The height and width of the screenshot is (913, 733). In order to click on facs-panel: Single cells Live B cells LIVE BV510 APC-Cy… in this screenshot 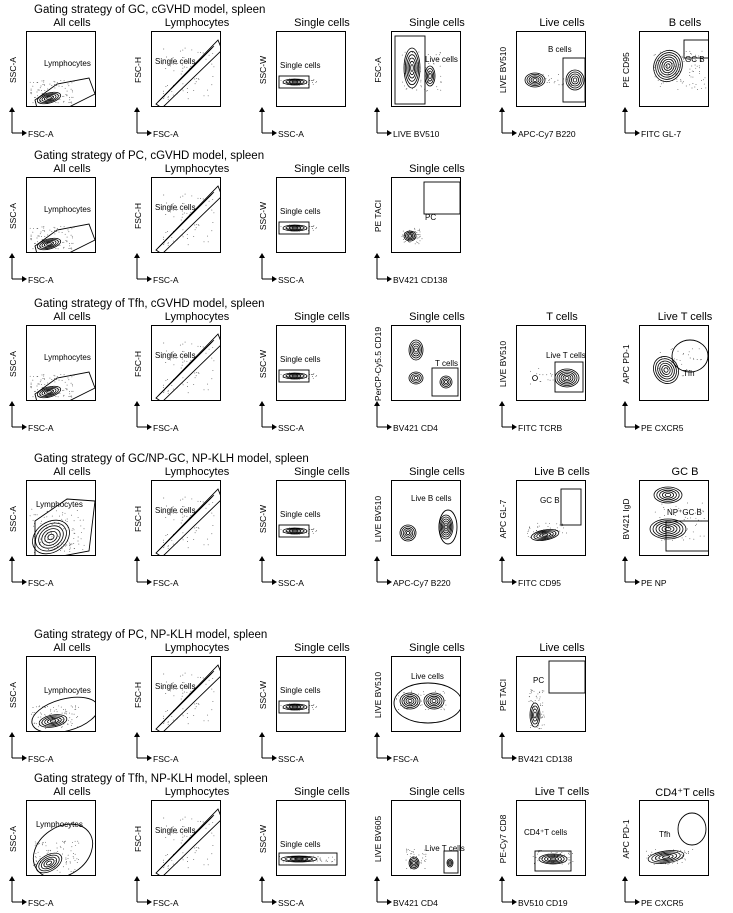, I will do `click(421, 527)`.